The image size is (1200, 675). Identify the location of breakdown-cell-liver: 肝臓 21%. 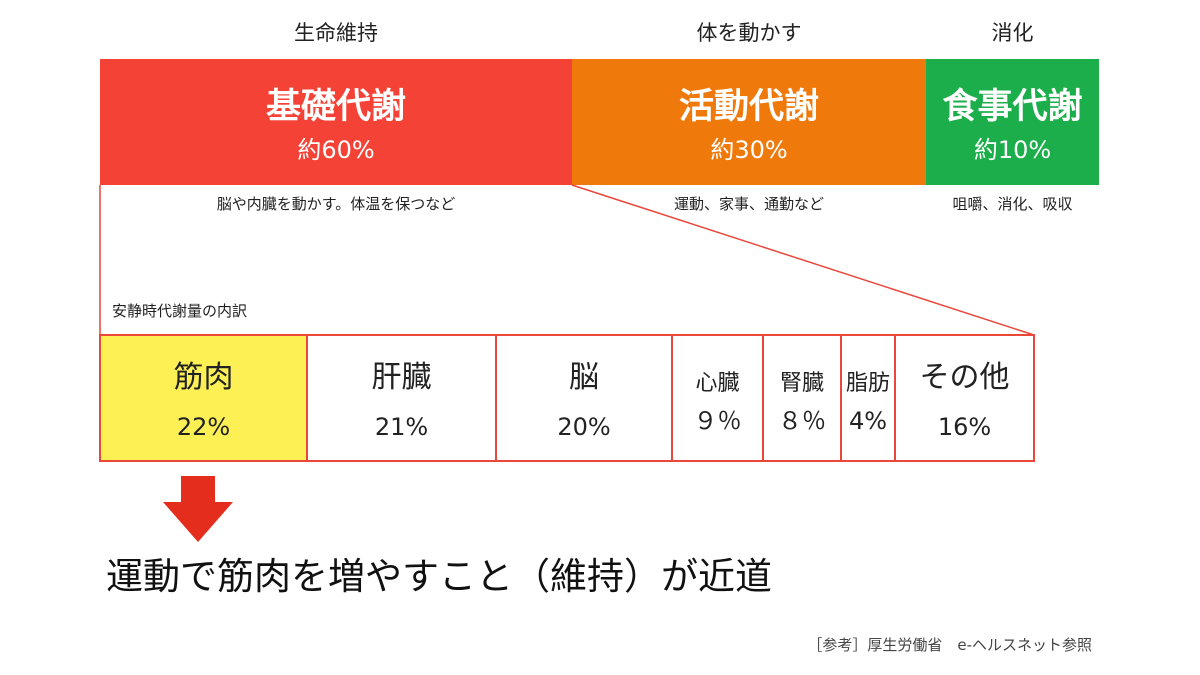
(402, 398).